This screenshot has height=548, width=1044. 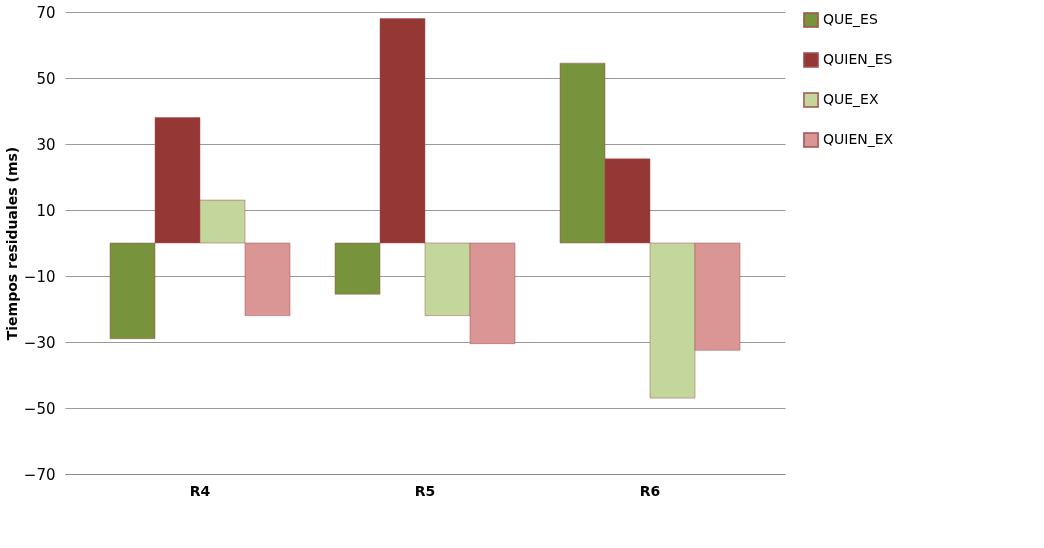 What do you see at coordinates (39, 474) in the screenshot?
I see `y-tick-label: −70` at bounding box center [39, 474].